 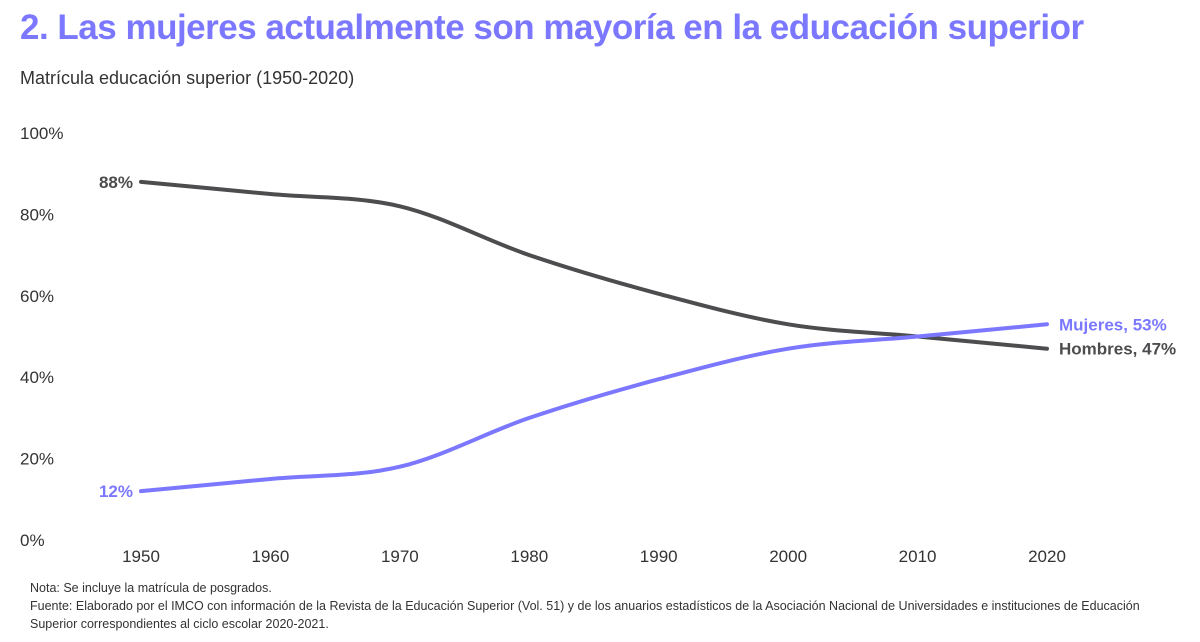 What do you see at coordinates (1047, 556) in the screenshot?
I see `x-tick-label: 2020` at bounding box center [1047, 556].